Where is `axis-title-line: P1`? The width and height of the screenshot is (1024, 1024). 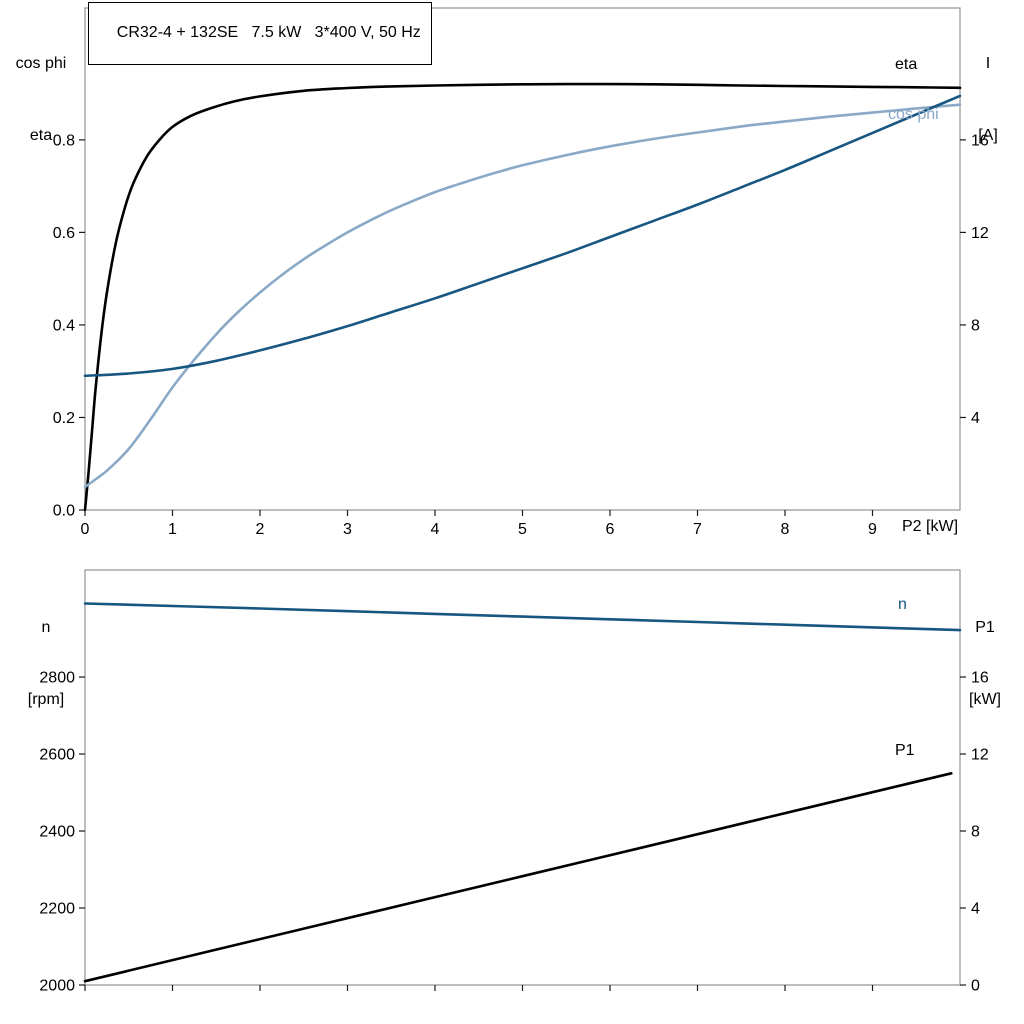 axis-title-line: P1 is located at coordinates (985, 627).